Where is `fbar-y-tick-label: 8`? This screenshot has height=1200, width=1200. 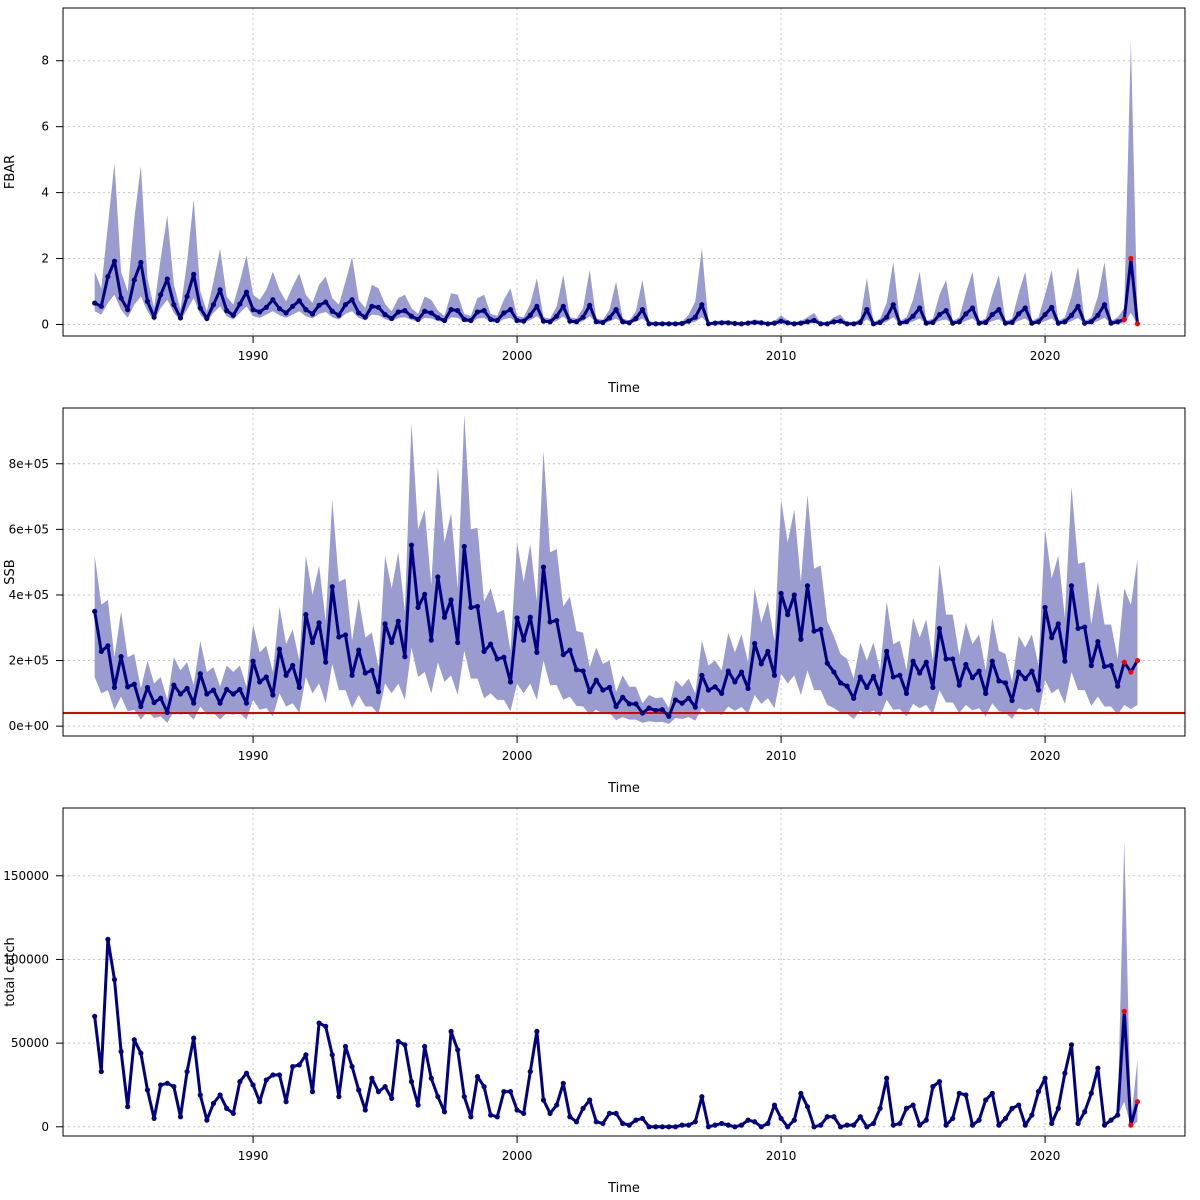 fbar-y-tick-label: 8 is located at coordinates (45, 61).